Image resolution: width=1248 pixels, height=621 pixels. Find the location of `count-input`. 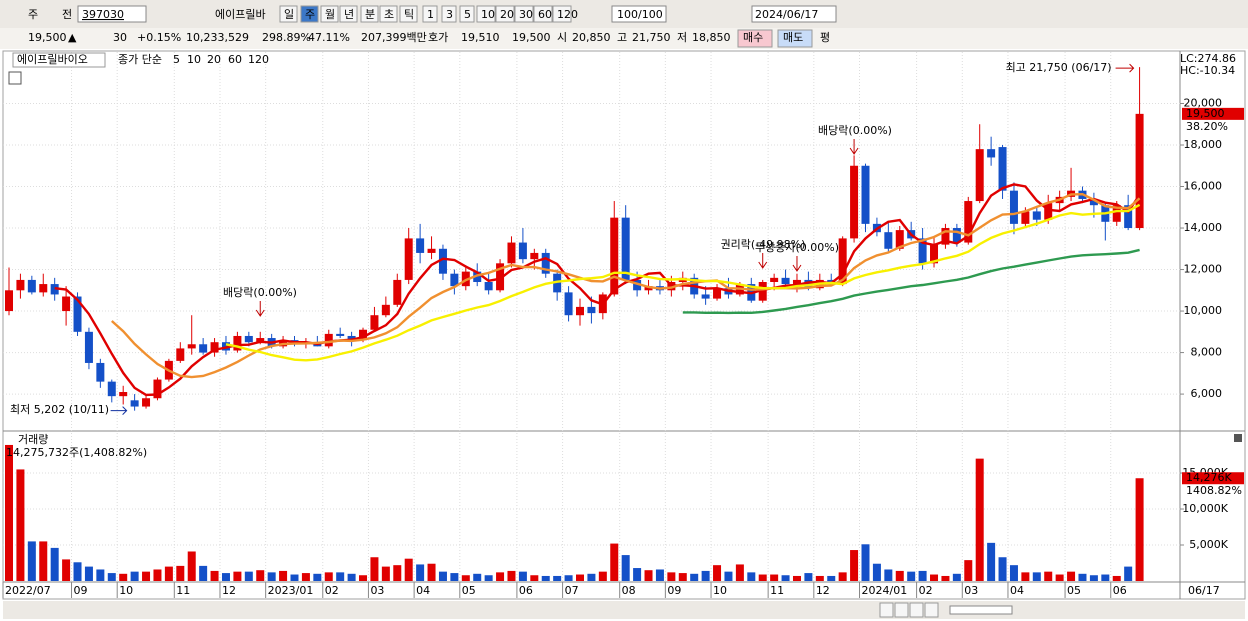

count-input is located at coordinates (639, 14).